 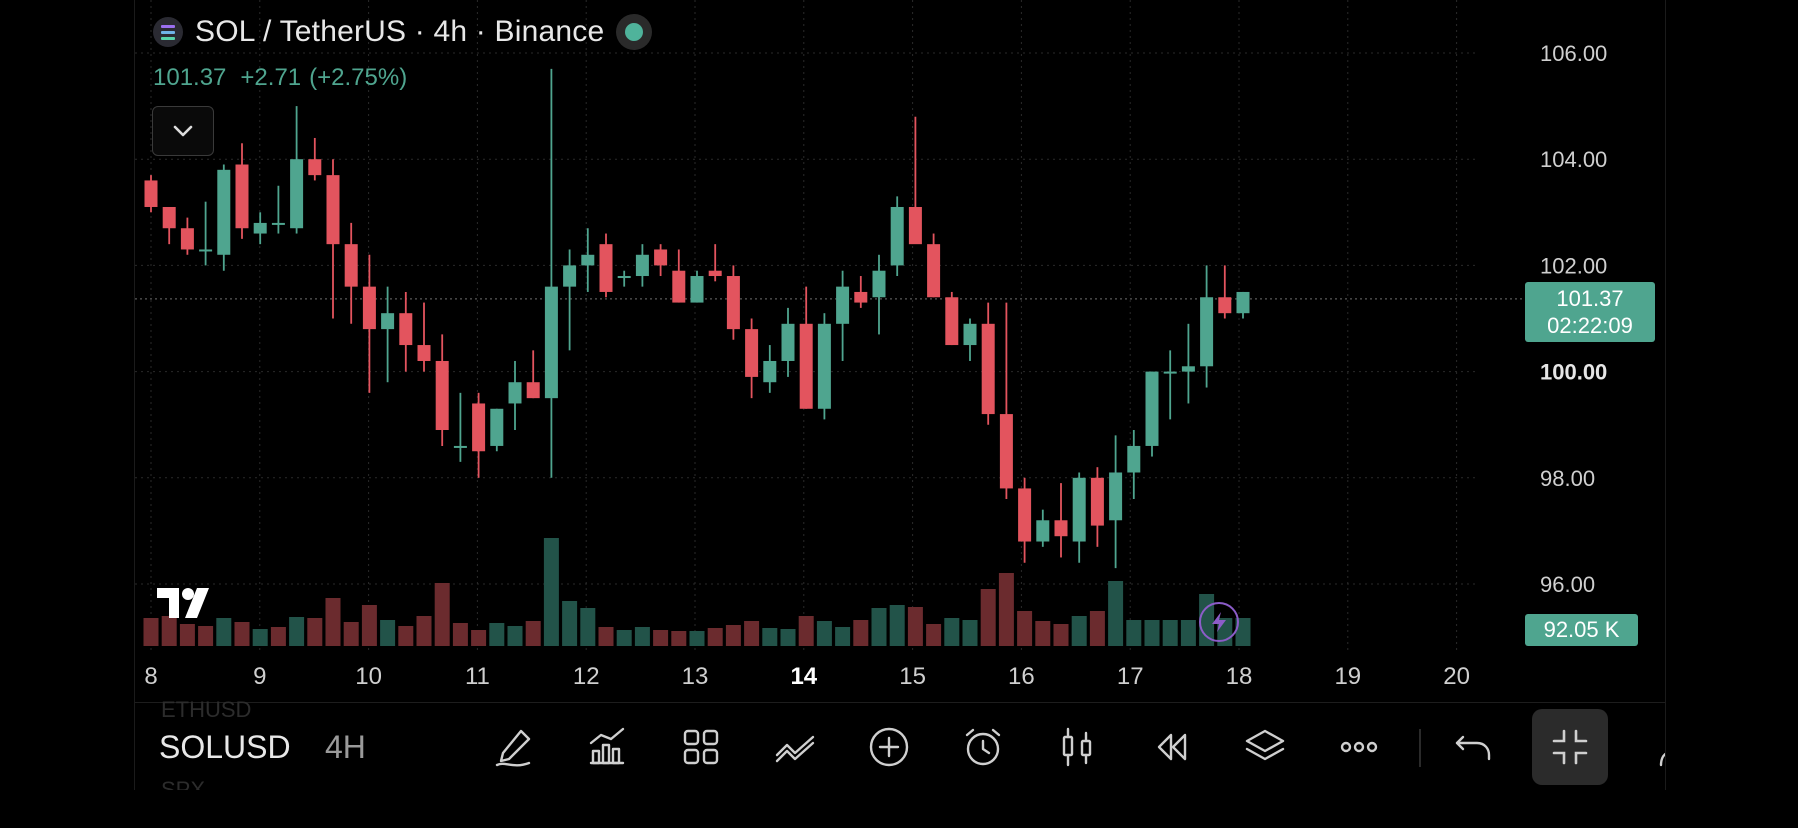 What do you see at coordinates (1567, 478) in the screenshot?
I see `y-axis-label: 98.00` at bounding box center [1567, 478].